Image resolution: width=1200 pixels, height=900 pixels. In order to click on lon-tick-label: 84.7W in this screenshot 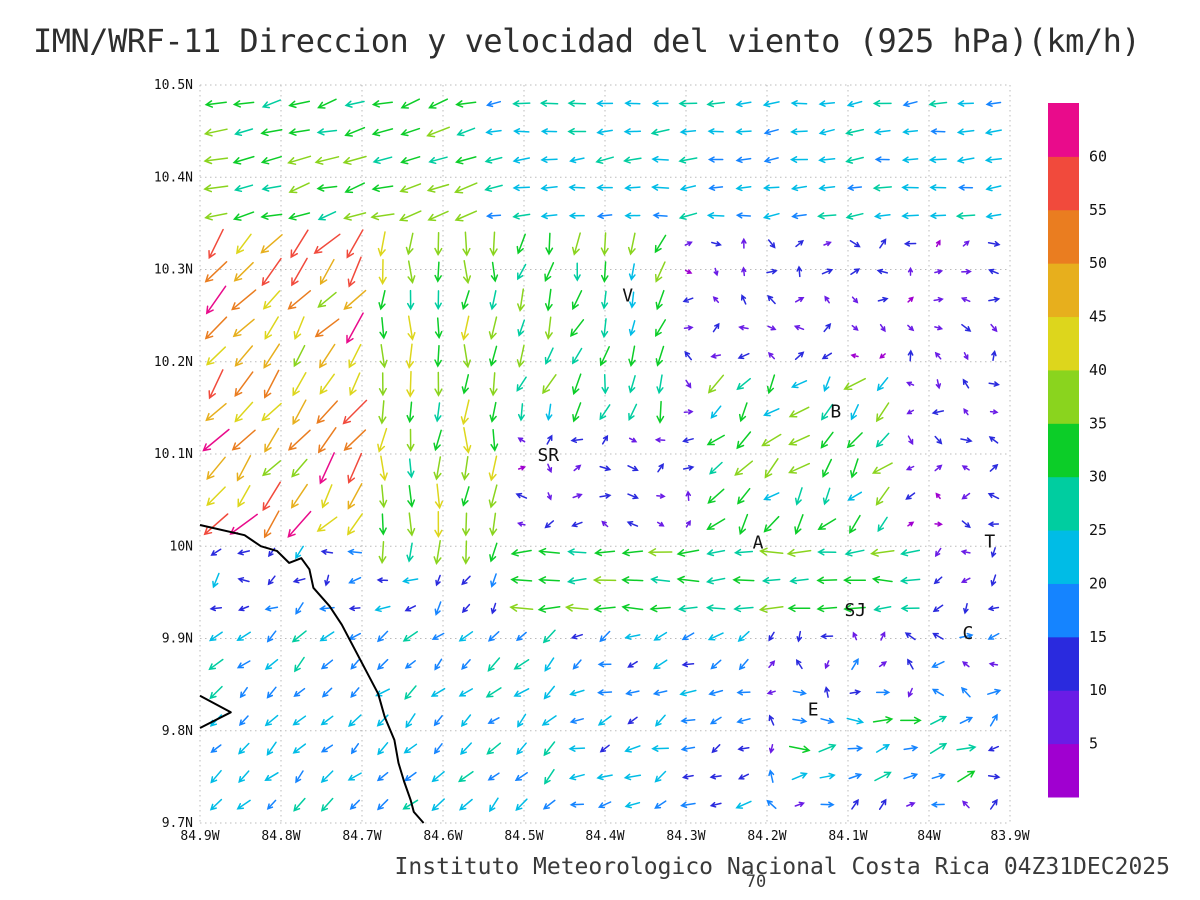, I will do `click(361, 836)`.